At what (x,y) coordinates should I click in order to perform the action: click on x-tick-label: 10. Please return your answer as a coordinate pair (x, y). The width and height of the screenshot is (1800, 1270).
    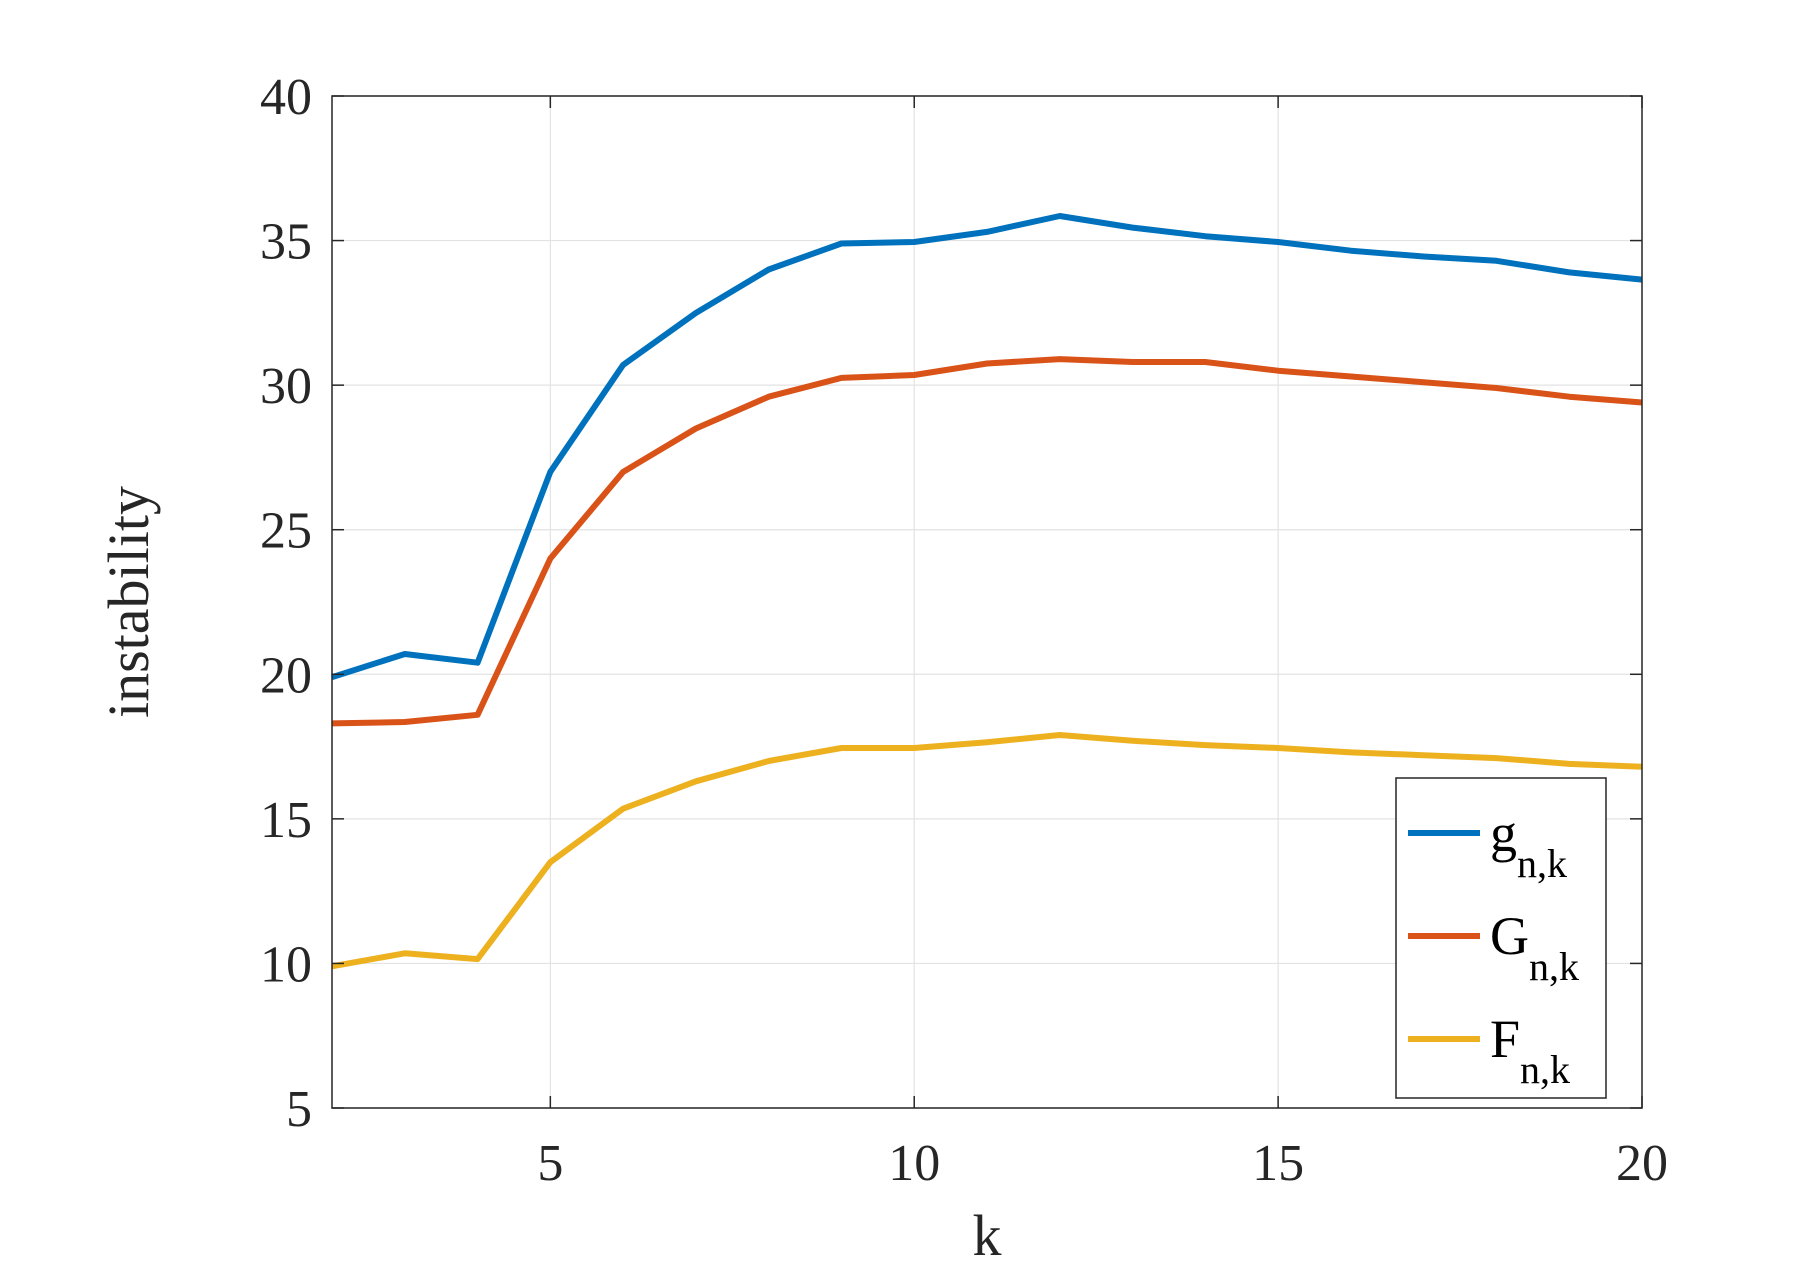
    Looking at the image, I should click on (914, 1163).